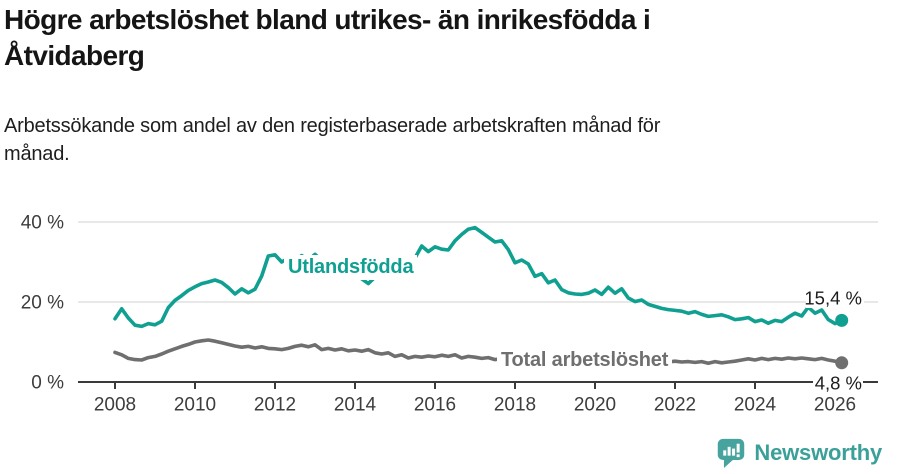 This screenshot has width=900, height=474. What do you see at coordinates (355, 405) in the screenshot?
I see `x-tick-label: 2014` at bounding box center [355, 405].